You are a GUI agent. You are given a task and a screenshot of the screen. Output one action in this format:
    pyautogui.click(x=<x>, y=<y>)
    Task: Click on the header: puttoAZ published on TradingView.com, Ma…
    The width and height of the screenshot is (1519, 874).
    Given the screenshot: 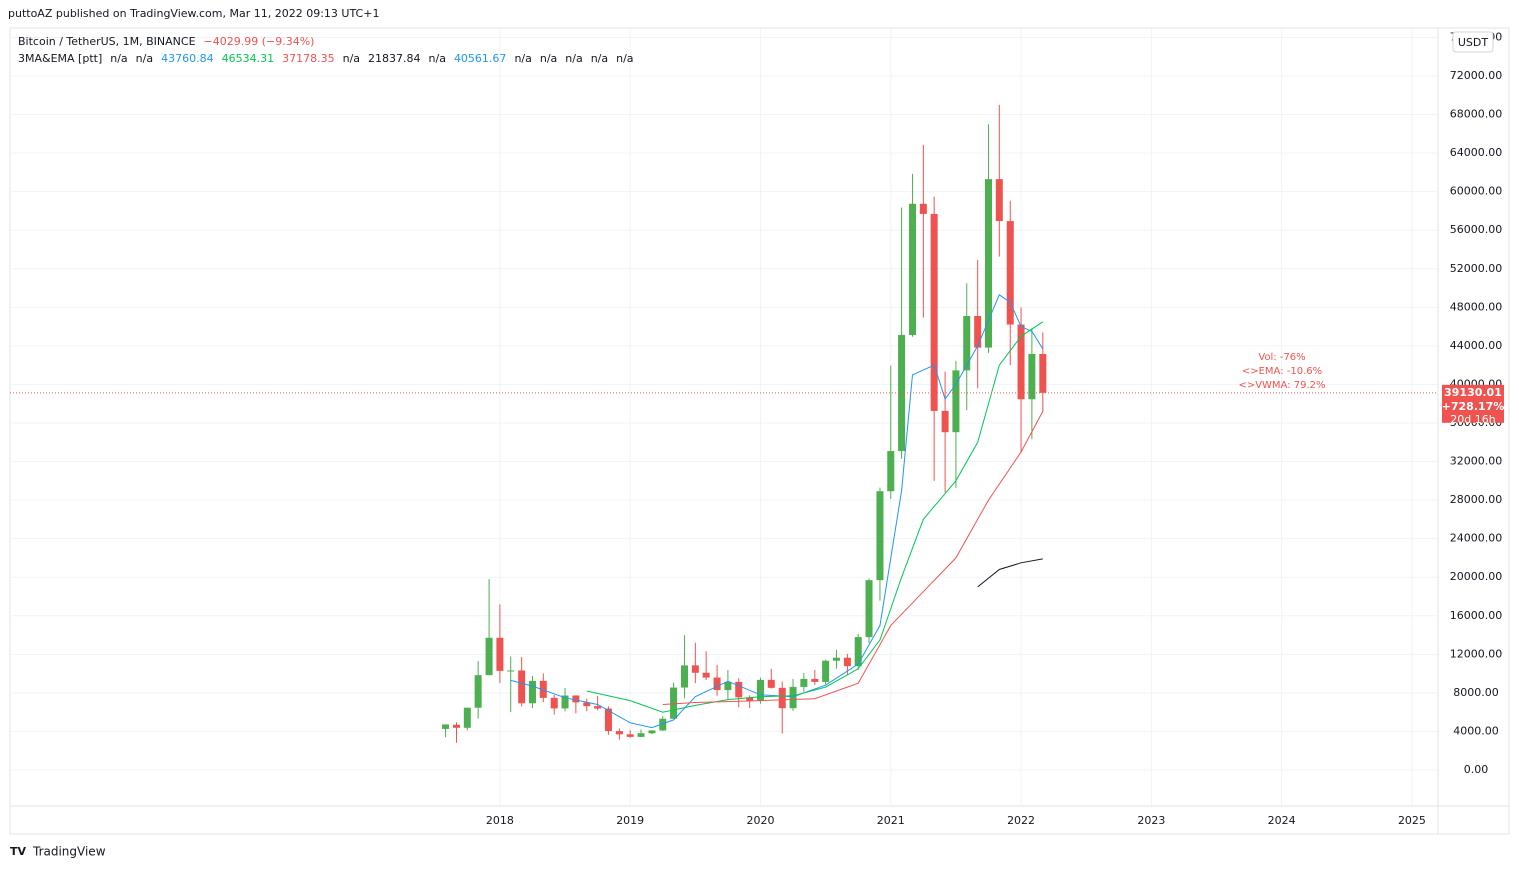 What is the action you would take?
    pyautogui.click(x=193, y=13)
    